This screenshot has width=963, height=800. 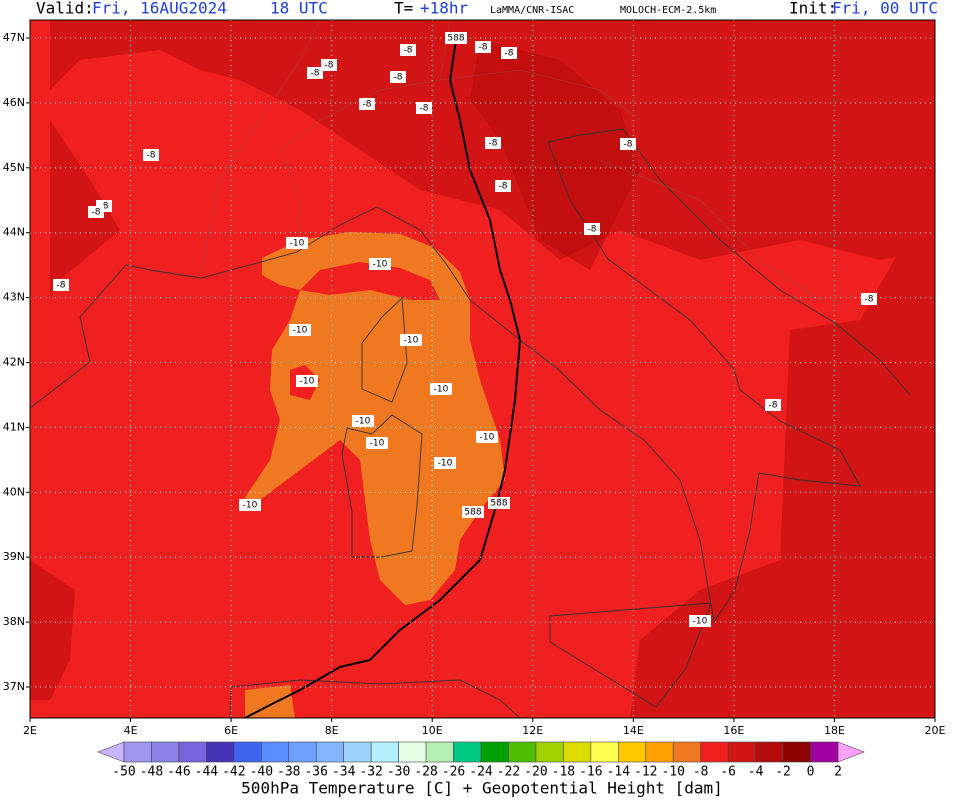 What do you see at coordinates (783, 772) in the screenshot?
I see `colorbar-label: -2` at bounding box center [783, 772].